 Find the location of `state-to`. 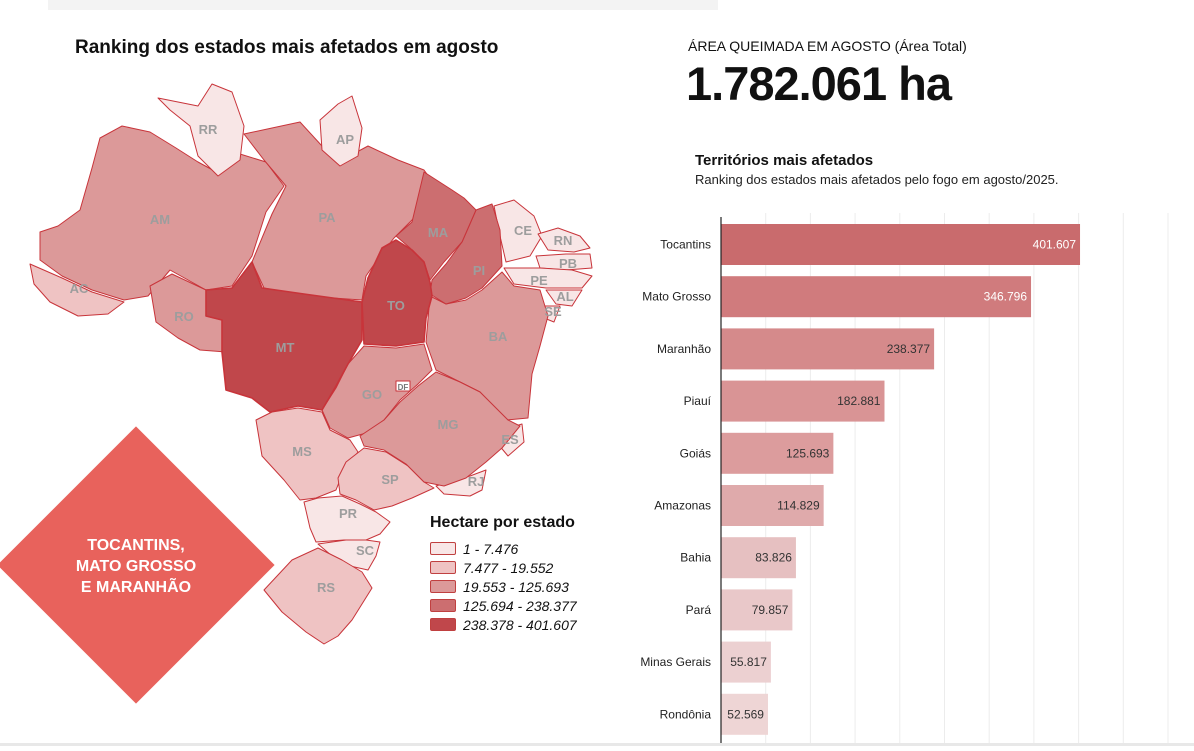

state-to is located at coordinates (397, 293).